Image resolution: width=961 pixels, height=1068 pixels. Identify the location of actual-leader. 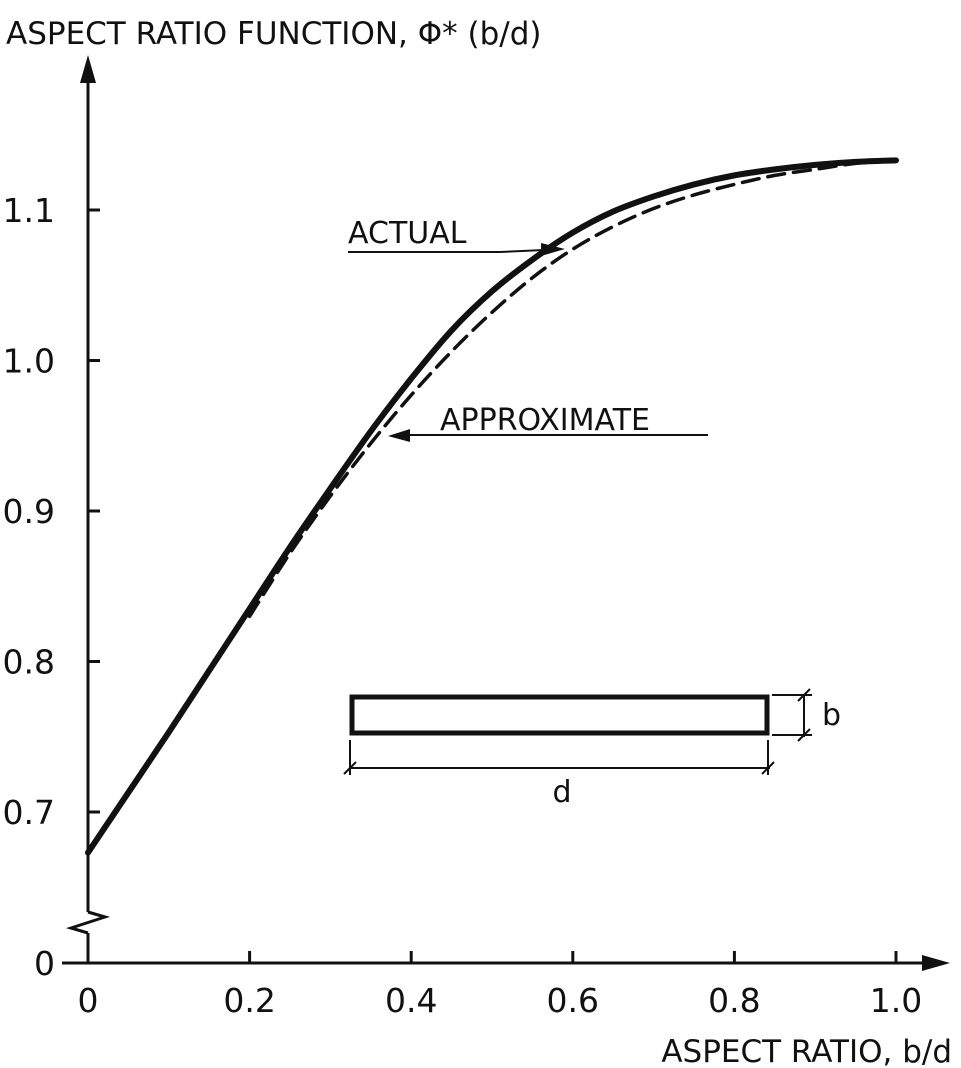
(522, 251).